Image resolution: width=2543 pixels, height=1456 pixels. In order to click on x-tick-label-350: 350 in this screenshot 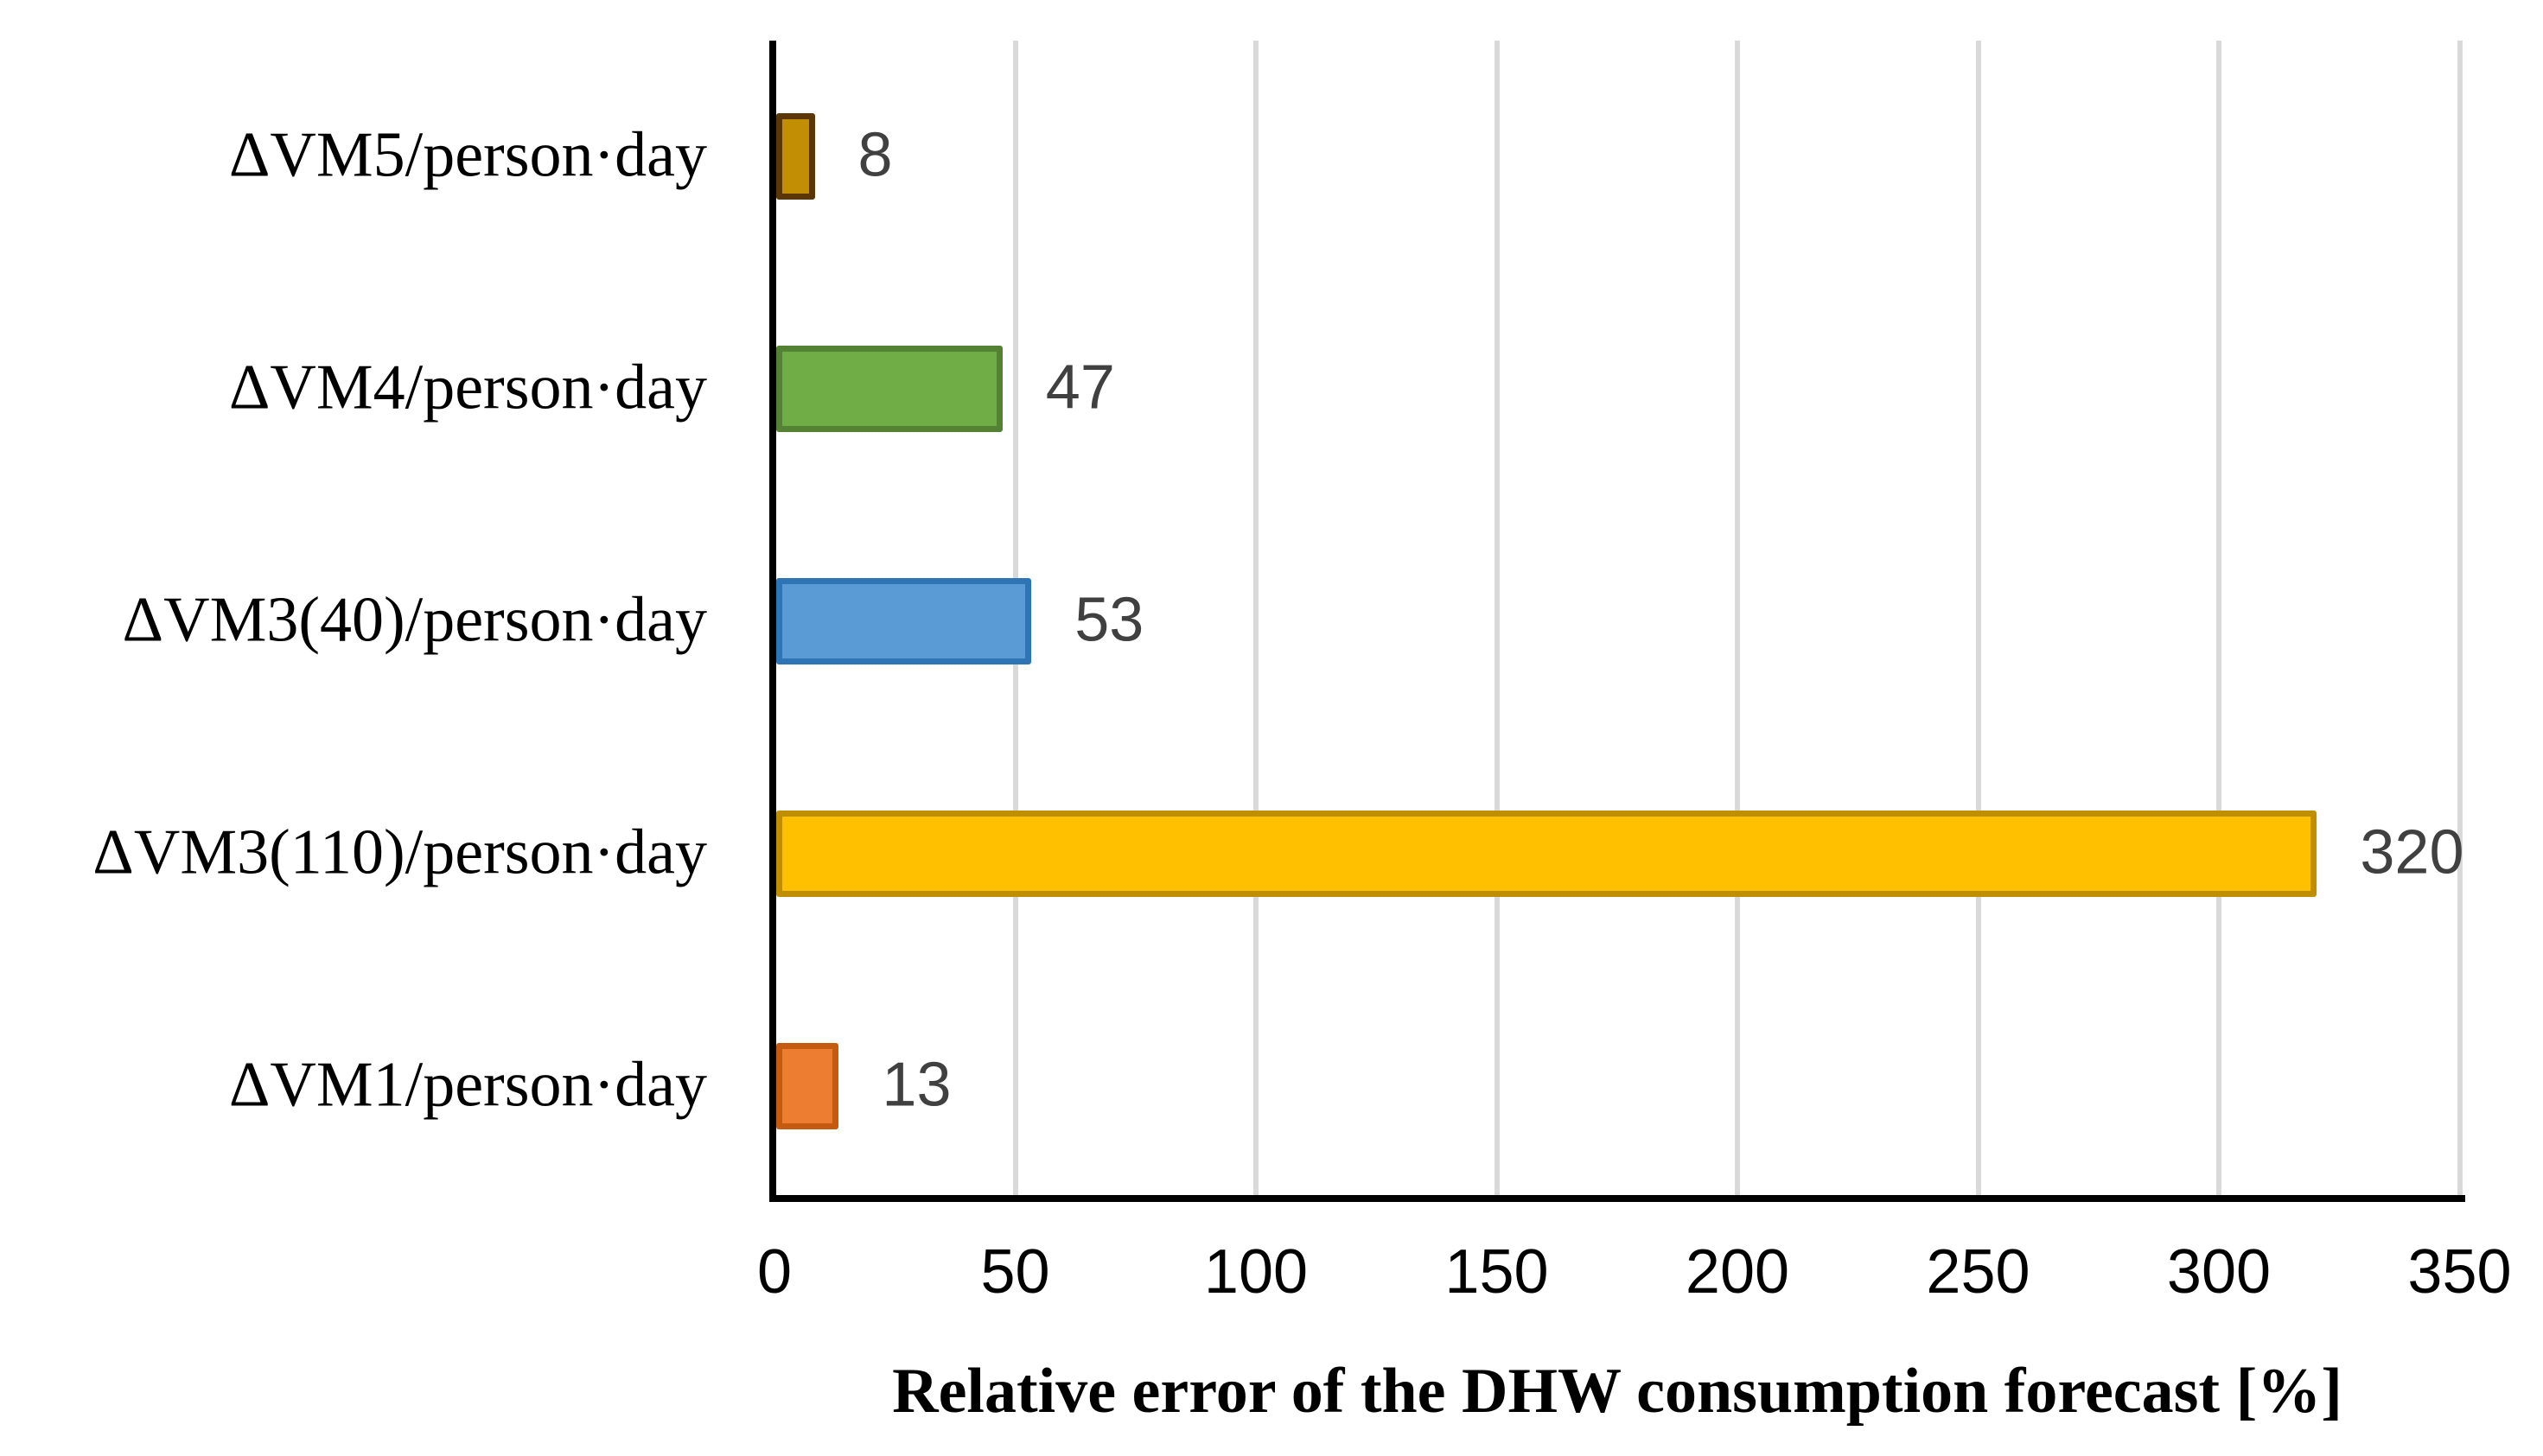, I will do `click(2459, 1272)`.